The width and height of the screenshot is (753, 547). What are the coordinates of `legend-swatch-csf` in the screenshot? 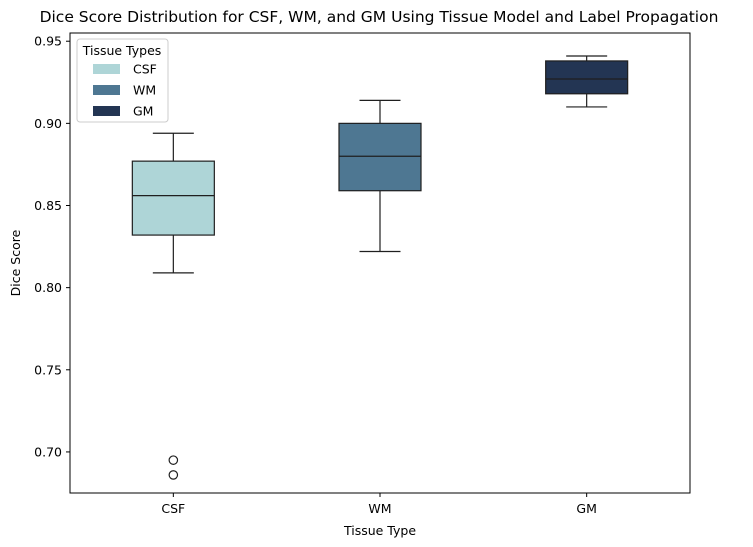 It's located at (106, 69).